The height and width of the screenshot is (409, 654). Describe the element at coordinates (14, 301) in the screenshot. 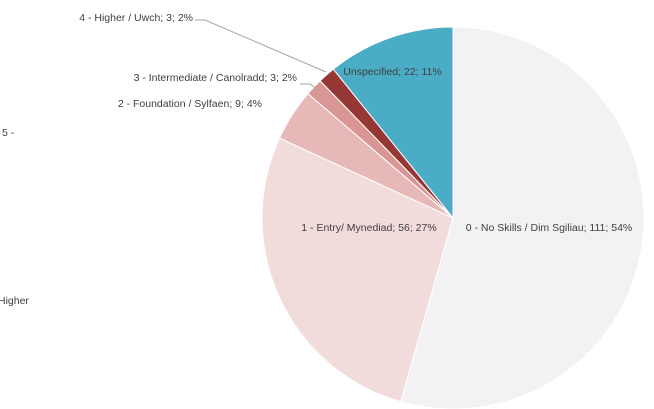

I see `annotation: Higher` at that location.